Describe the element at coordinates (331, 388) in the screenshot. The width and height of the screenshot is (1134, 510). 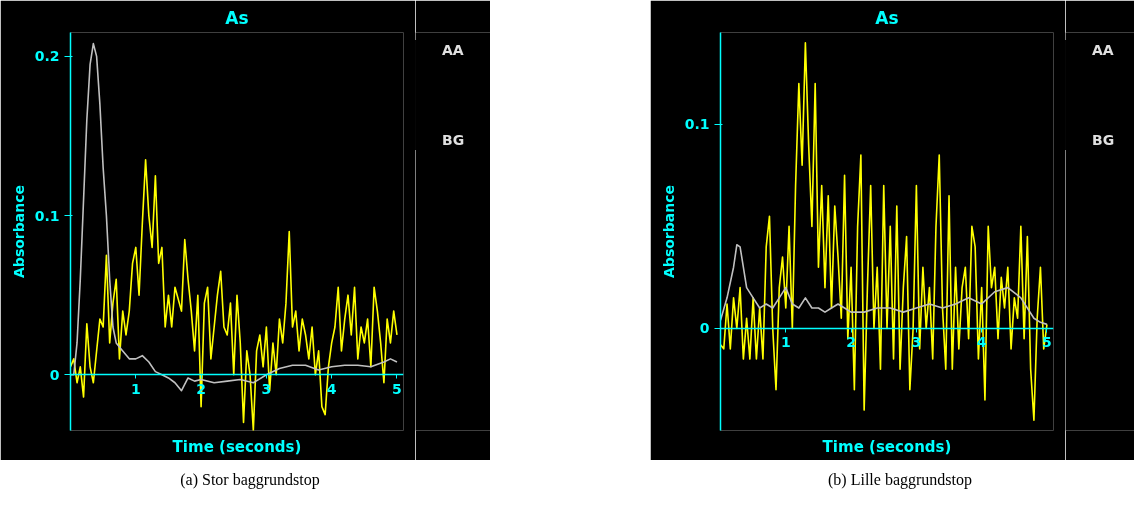
I see `x-tick-label: 4` at that location.